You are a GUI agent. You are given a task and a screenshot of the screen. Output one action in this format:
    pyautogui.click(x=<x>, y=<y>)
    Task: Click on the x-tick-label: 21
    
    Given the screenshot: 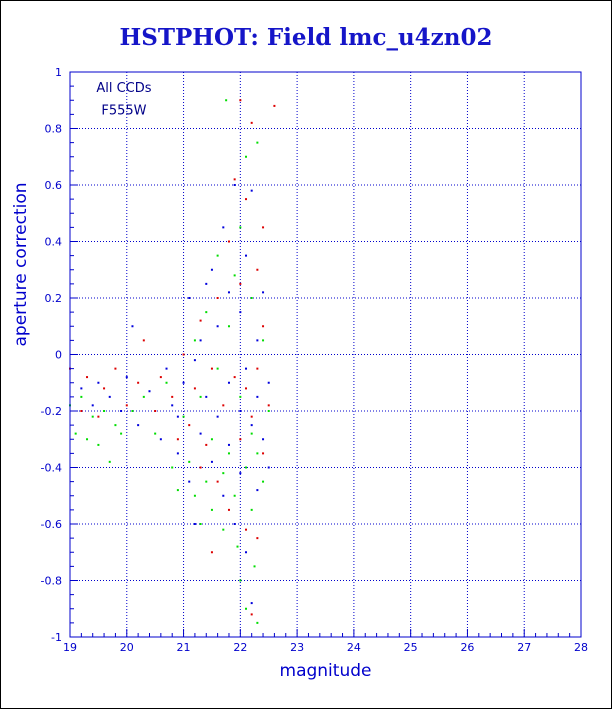 What is the action you would take?
    pyautogui.click(x=184, y=647)
    